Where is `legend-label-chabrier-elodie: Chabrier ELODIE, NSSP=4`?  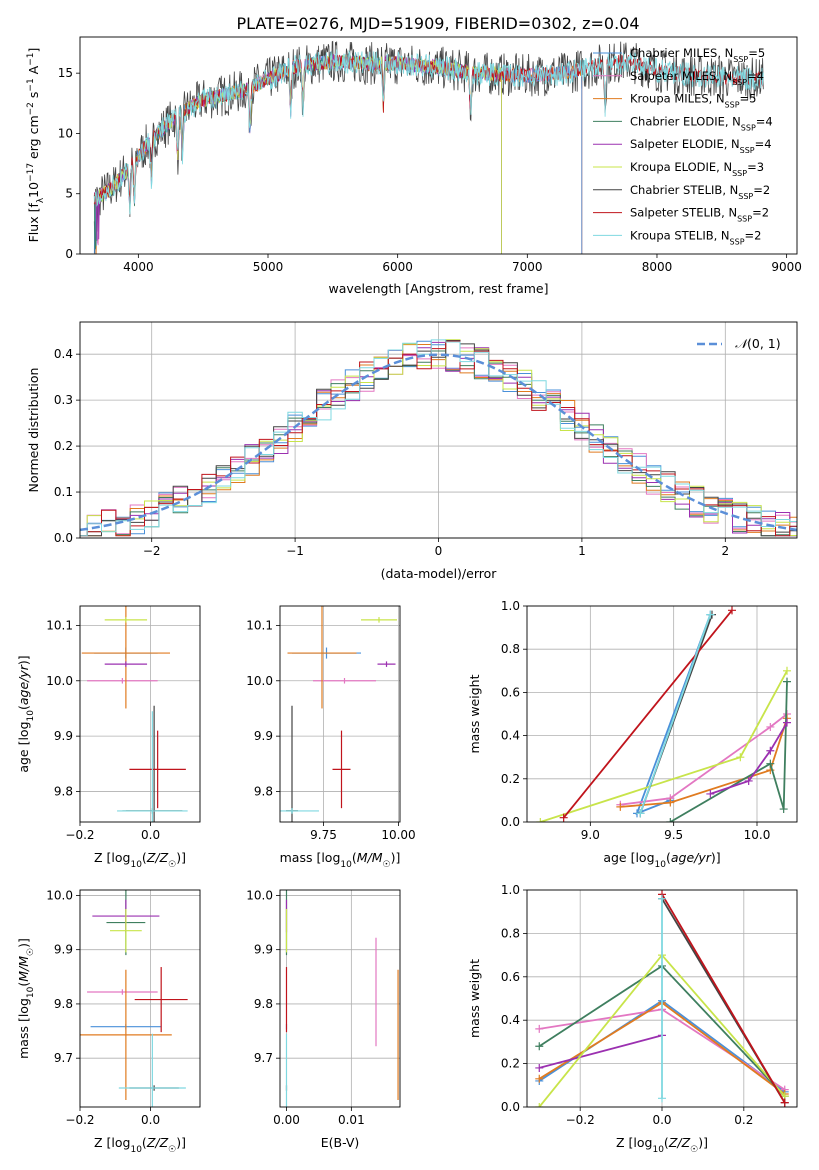
legend-label-chabrier-elodie: Chabrier ELODIE, NSSP=4 is located at coordinates (701, 122).